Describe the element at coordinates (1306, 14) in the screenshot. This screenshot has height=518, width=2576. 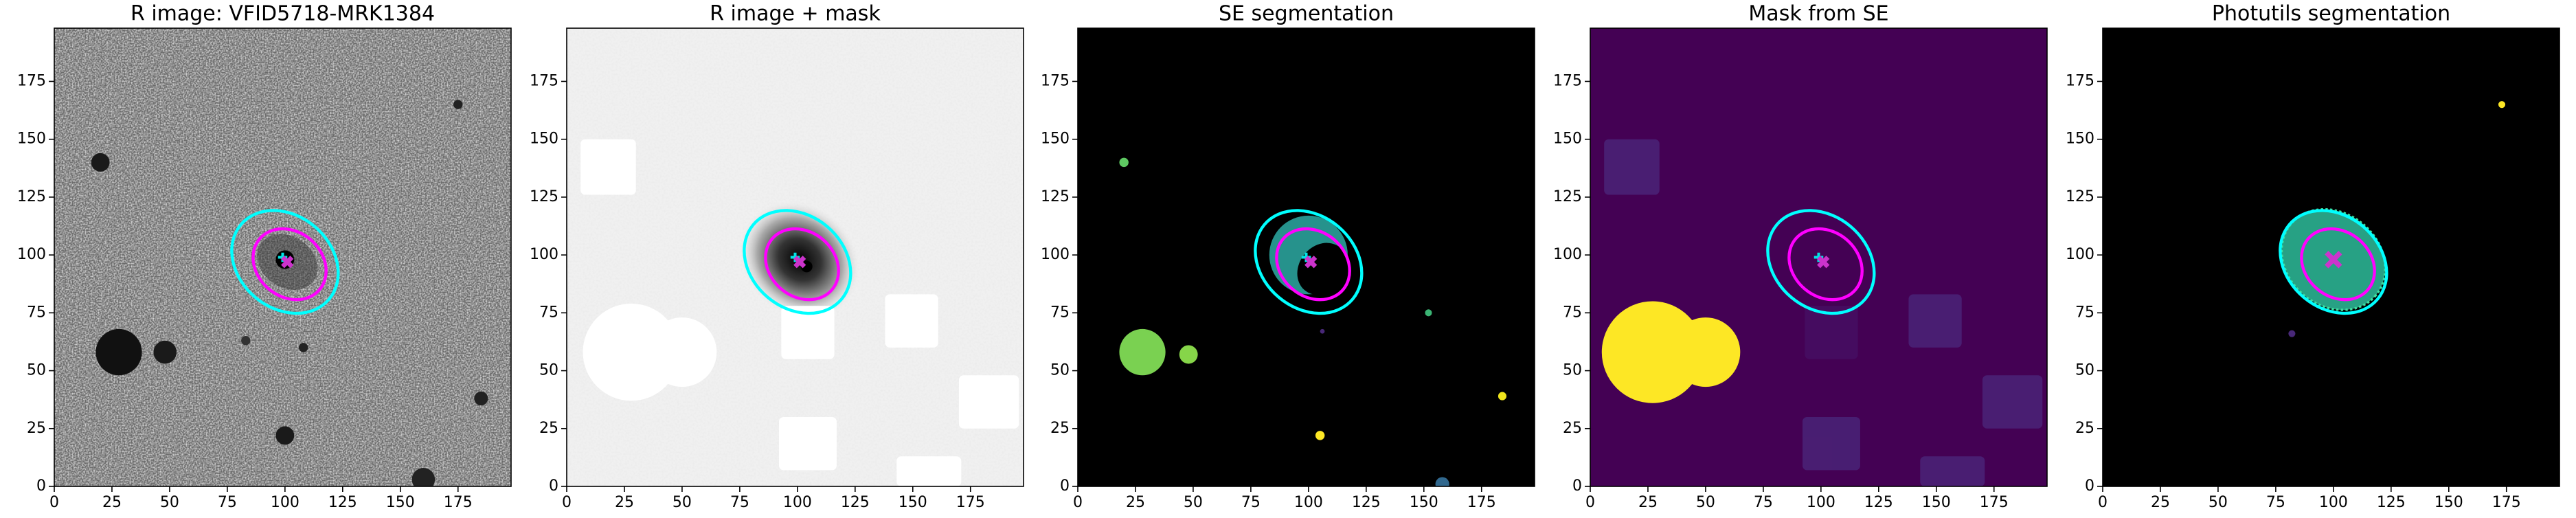
I see `panel-title: SE segmentation` at that location.